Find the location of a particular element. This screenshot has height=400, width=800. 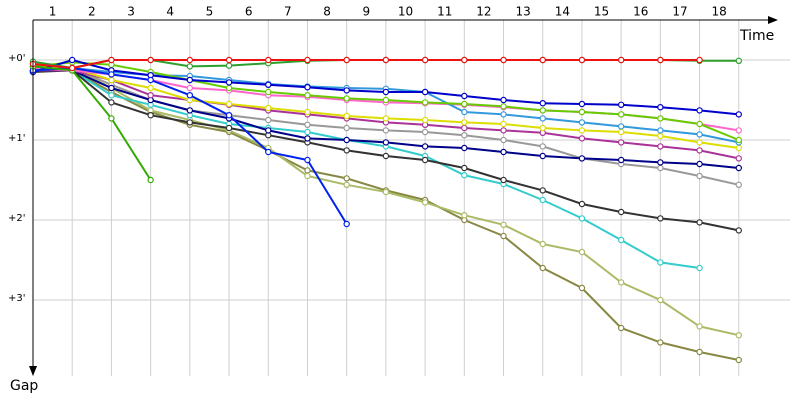

y-tick-label: +3' is located at coordinates (17, 298).